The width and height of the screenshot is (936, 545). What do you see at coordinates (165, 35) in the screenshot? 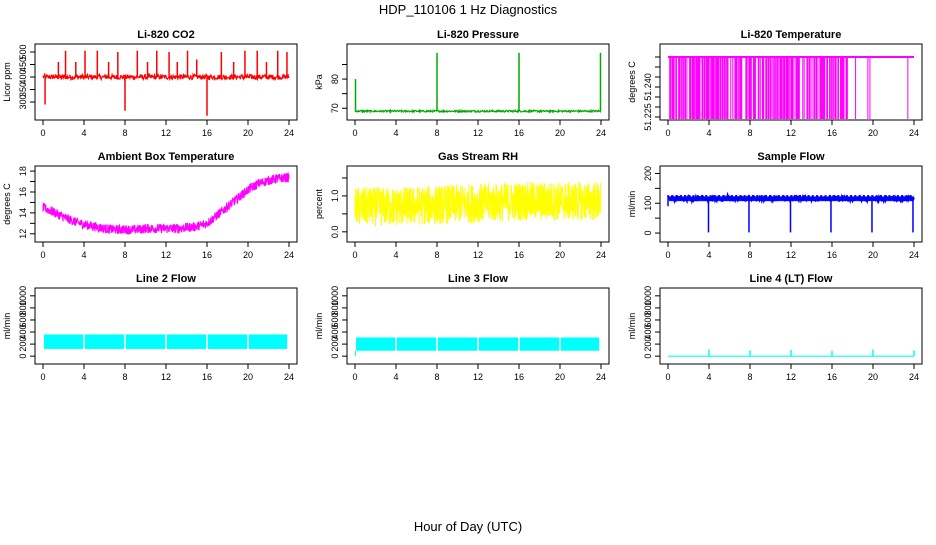
I see `panel-title: Li-820 CO2` at bounding box center [165, 35].